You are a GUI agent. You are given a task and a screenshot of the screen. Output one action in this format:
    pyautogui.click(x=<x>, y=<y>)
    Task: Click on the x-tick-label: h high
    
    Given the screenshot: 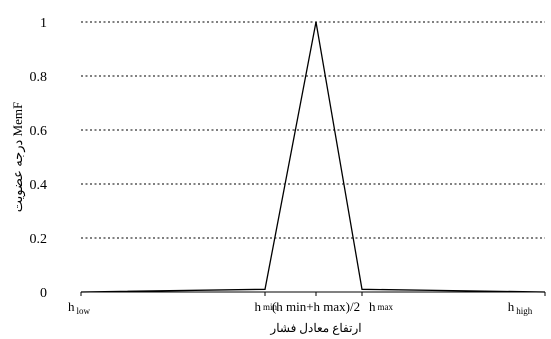 What is the action you would take?
    pyautogui.click(x=520, y=307)
    